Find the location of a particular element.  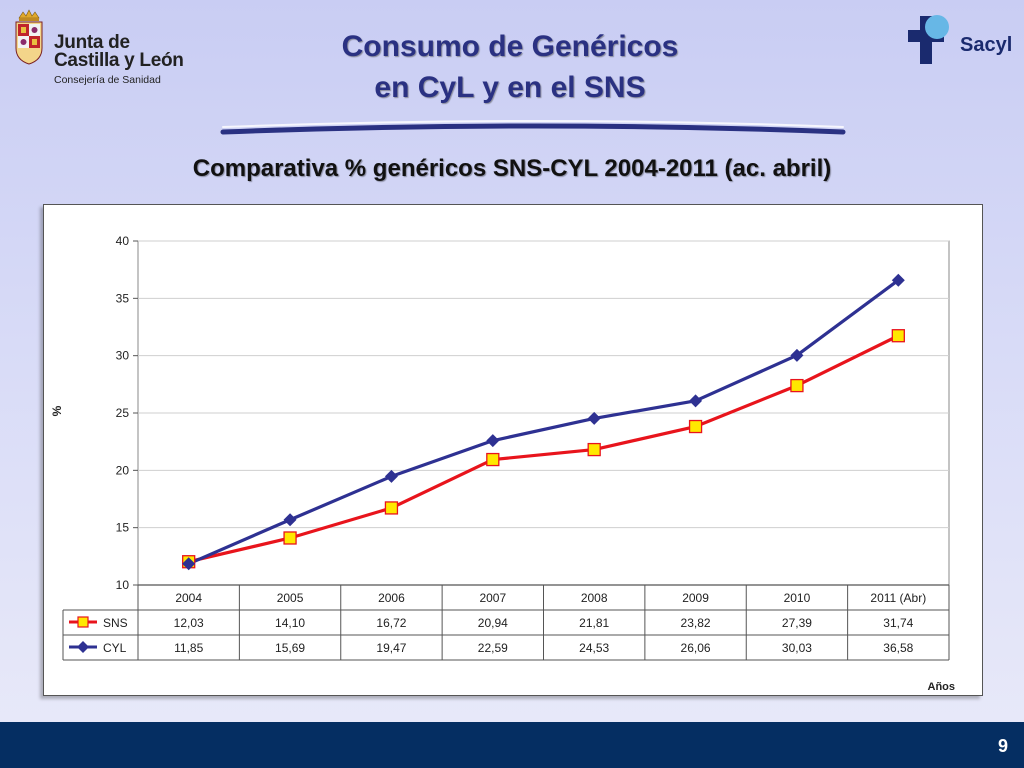

data-cell-cyl: 19,47 is located at coordinates (391, 648).